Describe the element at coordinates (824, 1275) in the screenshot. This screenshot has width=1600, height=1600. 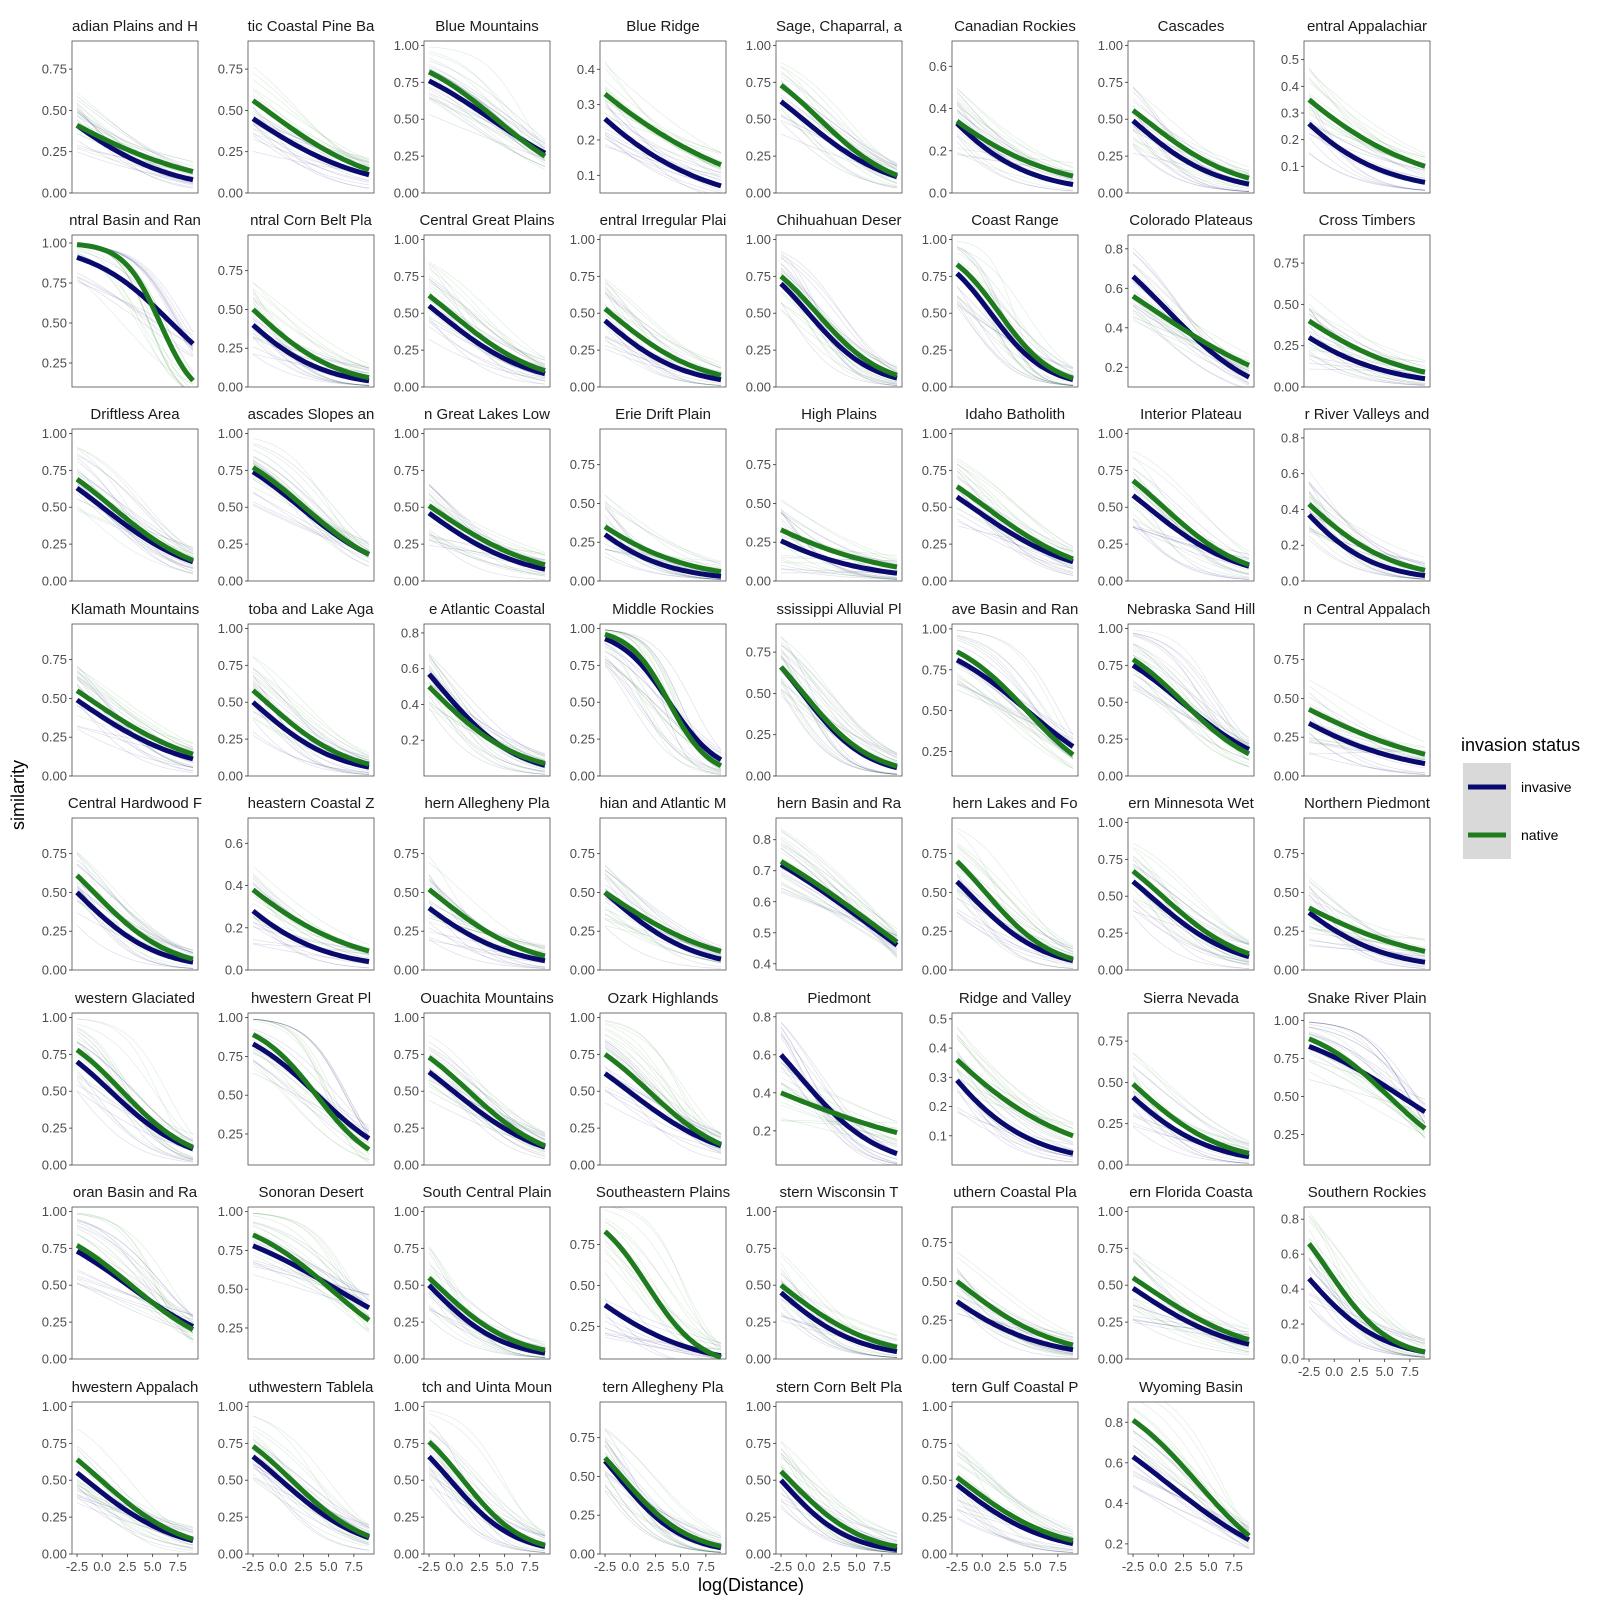
I see `panel: stern Wisconsin T 0.00 0.25 0.50 0.75 1.00` at that location.